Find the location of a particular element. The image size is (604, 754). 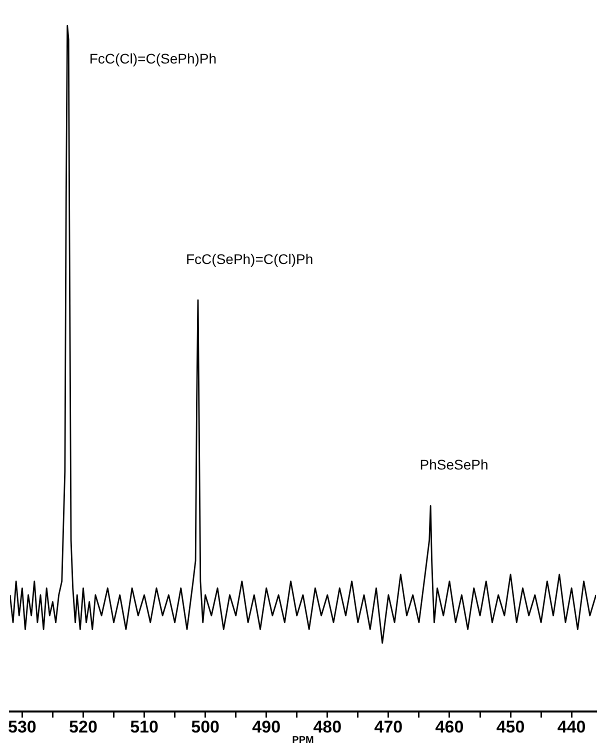

annotation: FcC(Cl)=C(SePh)Ph is located at coordinates (153, 58).